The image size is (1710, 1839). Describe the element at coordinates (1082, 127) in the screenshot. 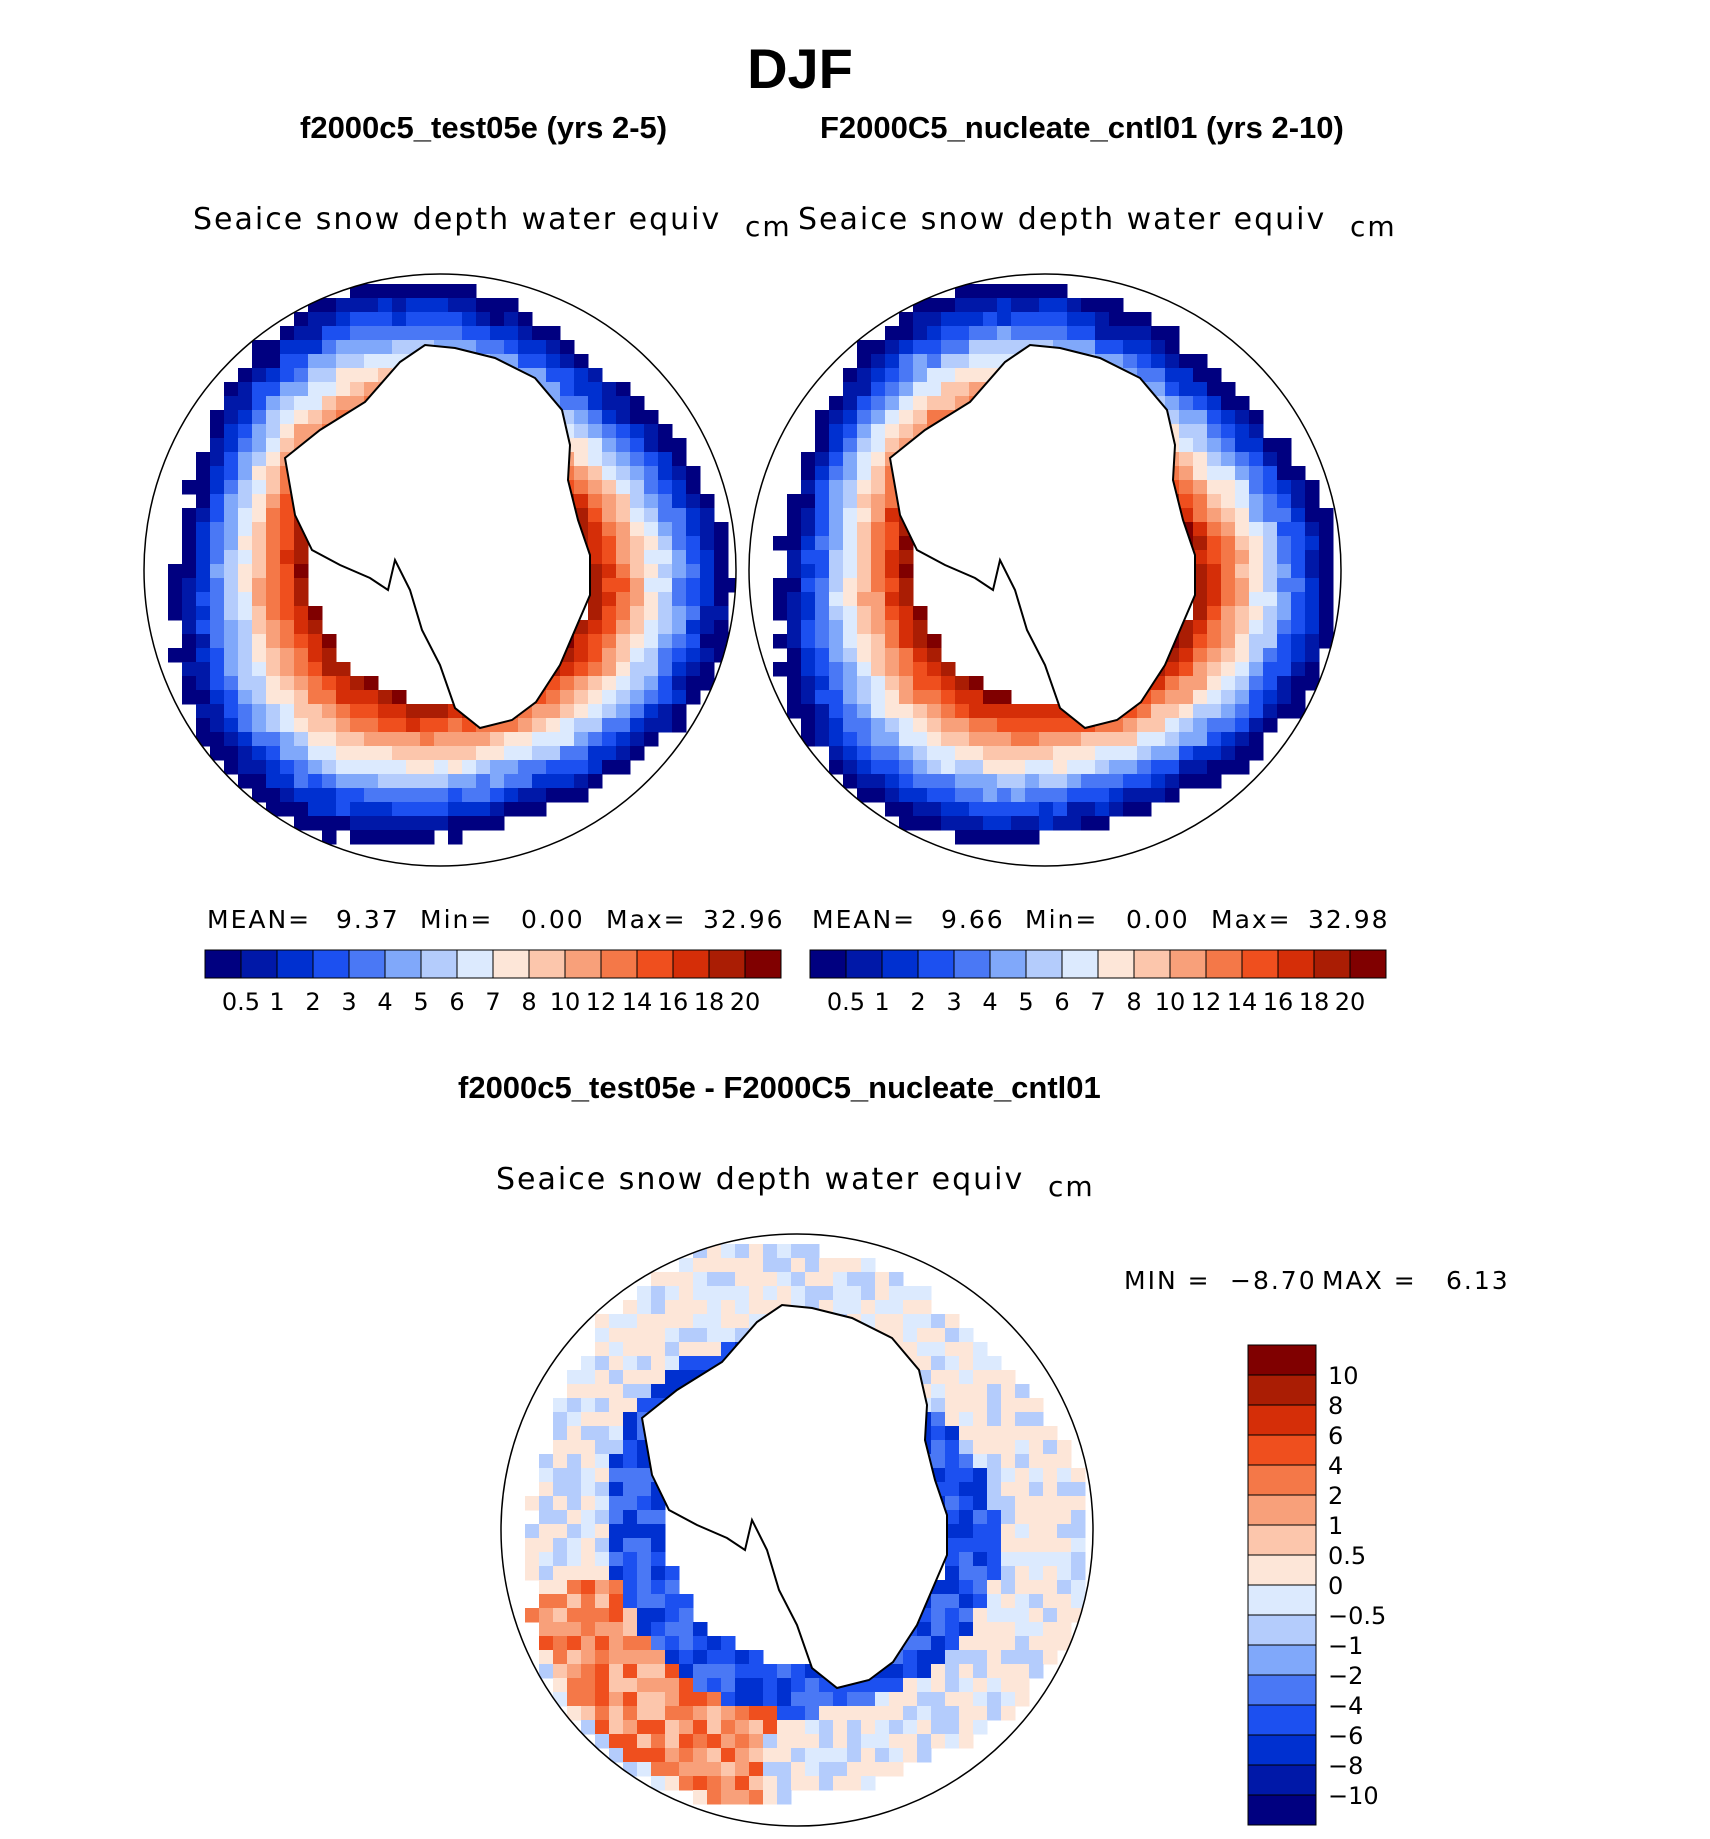

I see `right-panel-title: F2000C5_nucleate_cntl01 (yrs 2-10)` at that location.